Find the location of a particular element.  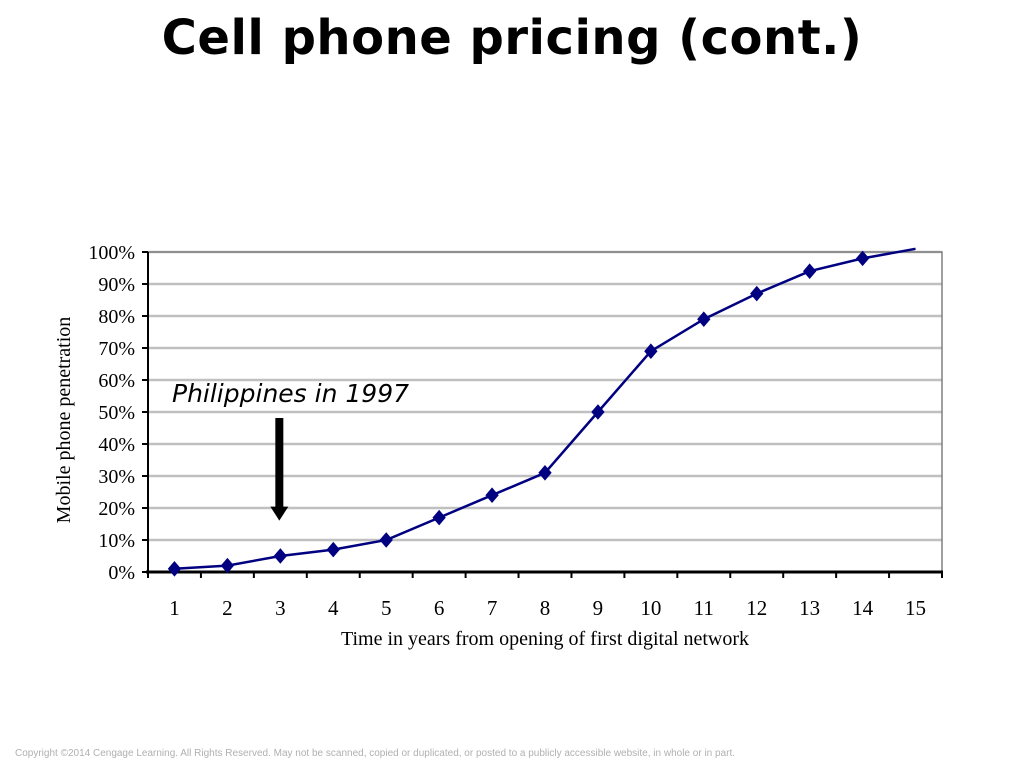

x-tick-label: 14 is located at coordinates (863, 608).